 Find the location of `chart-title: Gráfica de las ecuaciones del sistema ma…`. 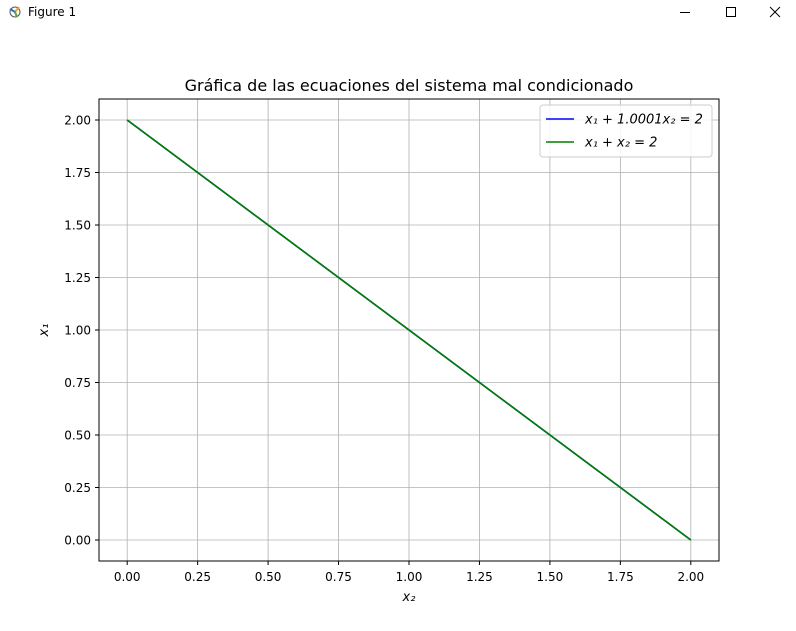

chart-title: Gráfica de las ecuaciones del sistema ma… is located at coordinates (409, 85).